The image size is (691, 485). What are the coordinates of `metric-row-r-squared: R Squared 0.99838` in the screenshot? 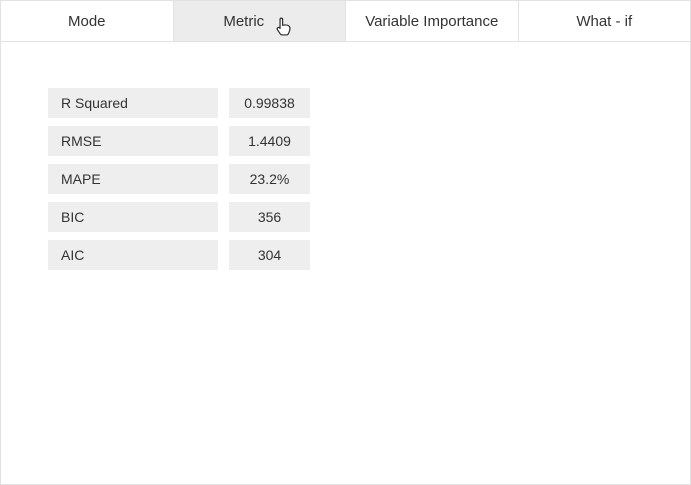 It's located at (369, 103).